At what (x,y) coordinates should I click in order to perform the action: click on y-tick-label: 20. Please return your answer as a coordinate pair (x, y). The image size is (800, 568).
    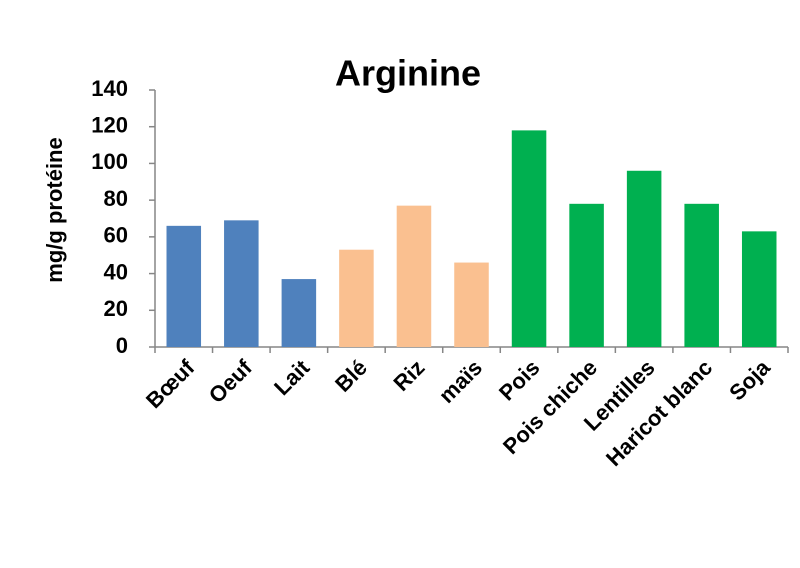
    Looking at the image, I should click on (116, 308).